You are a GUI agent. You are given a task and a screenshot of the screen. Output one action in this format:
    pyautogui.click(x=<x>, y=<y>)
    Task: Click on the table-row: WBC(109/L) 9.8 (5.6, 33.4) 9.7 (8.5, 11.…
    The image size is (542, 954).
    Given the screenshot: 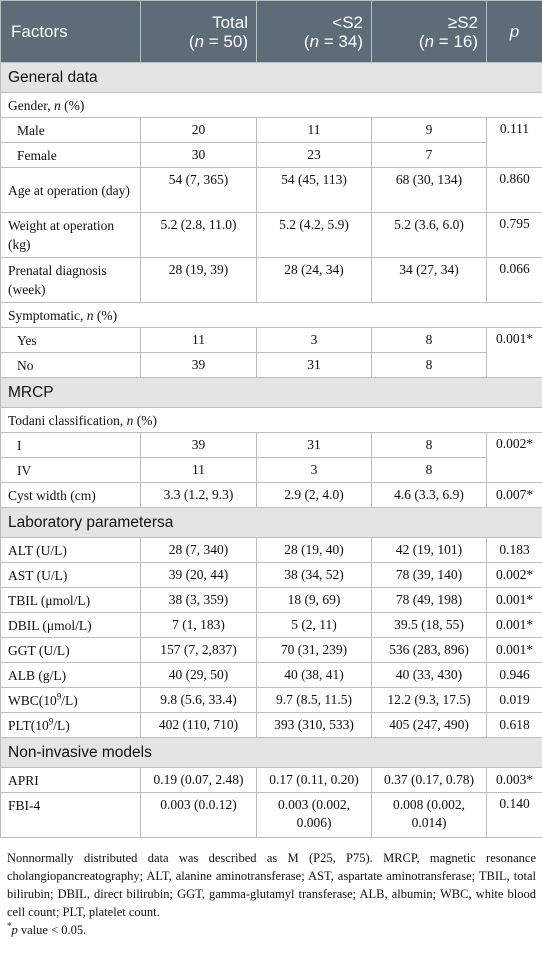 What is the action you would take?
    pyautogui.click(x=271, y=700)
    